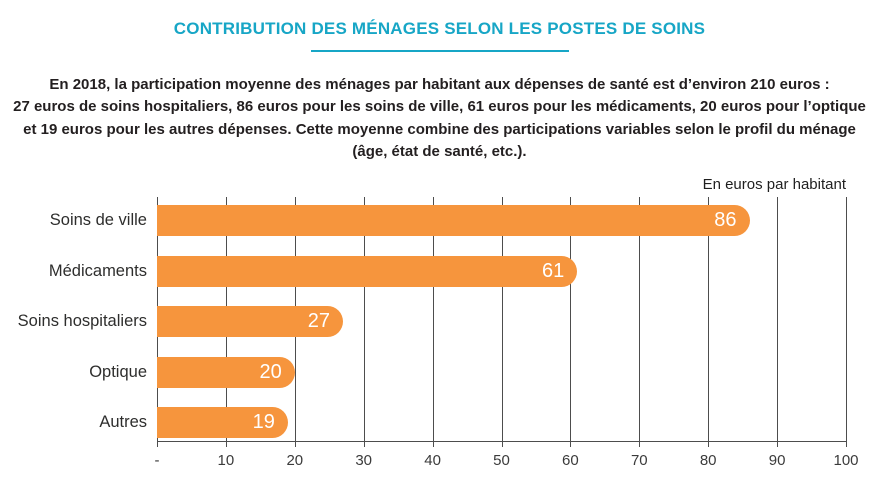  I want to click on bar-value-label: 19, so click(263, 422).